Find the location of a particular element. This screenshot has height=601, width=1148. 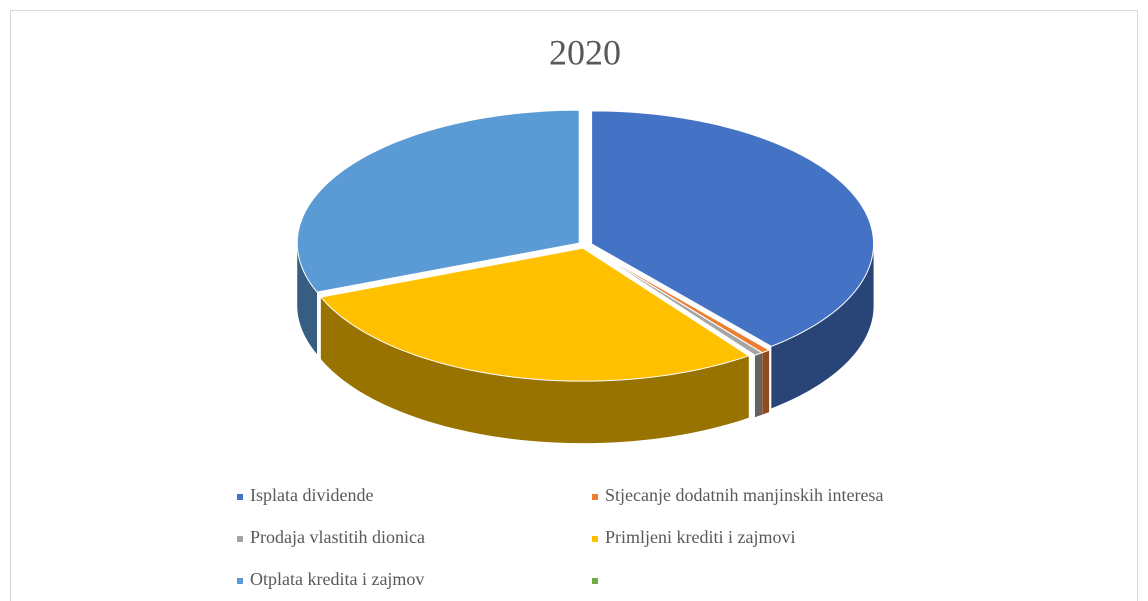

legend-label: Primljeni krediti i zajmovi is located at coordinates (700, 537).